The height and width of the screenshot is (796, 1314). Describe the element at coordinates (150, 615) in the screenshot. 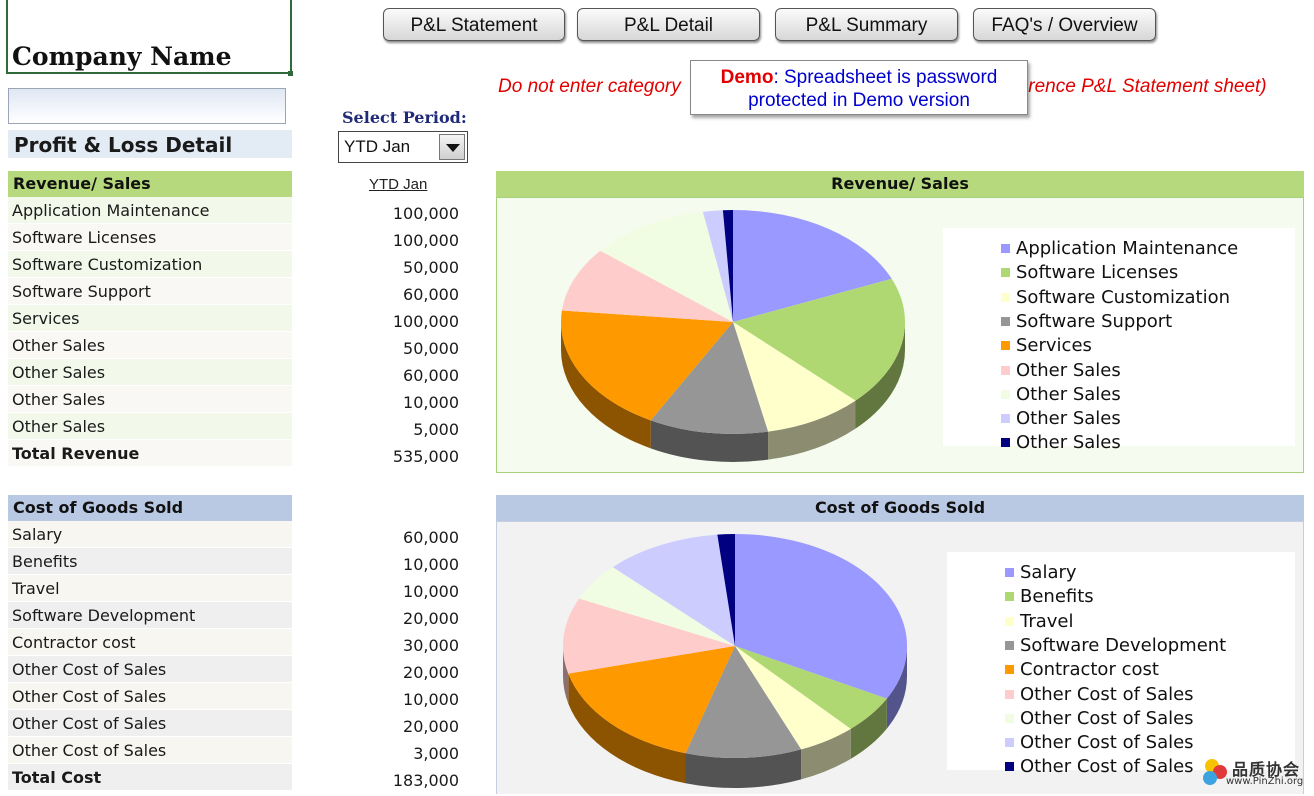

I see `table-row-label: Software Development` at that location.